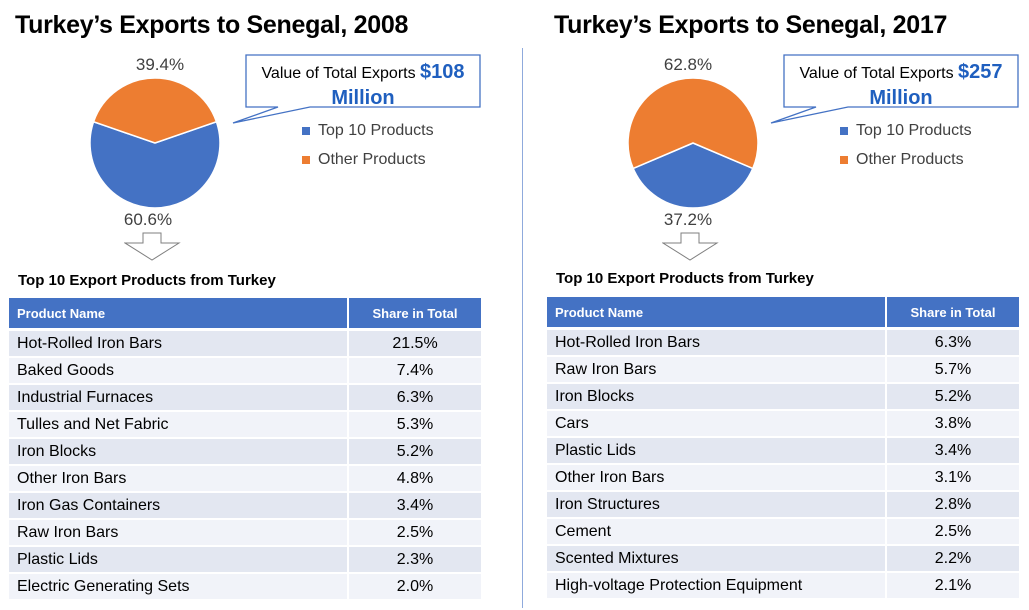  What do you see at coordinates (952, 369) in the screenshot?
I see `product-share: 5.7%` at bounding box center [952, 369].